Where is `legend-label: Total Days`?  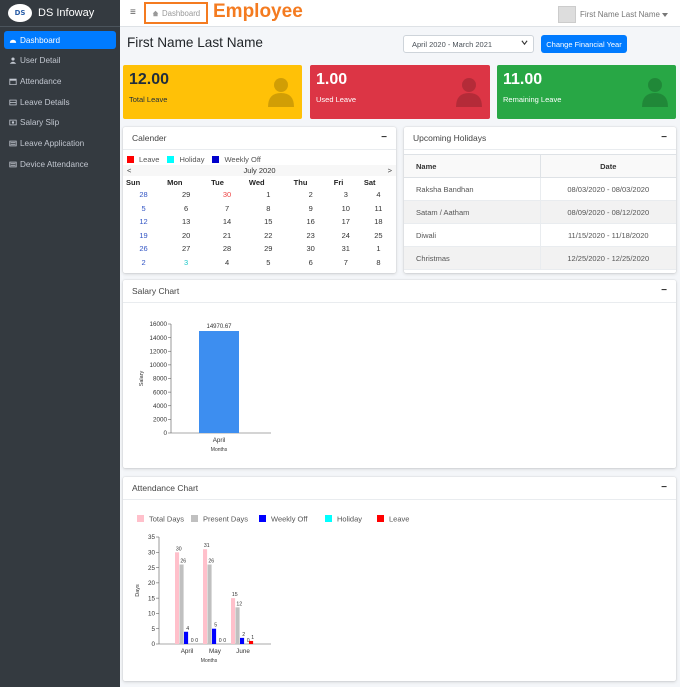 legend-label: Total Days is located at coordinates (166, 519).